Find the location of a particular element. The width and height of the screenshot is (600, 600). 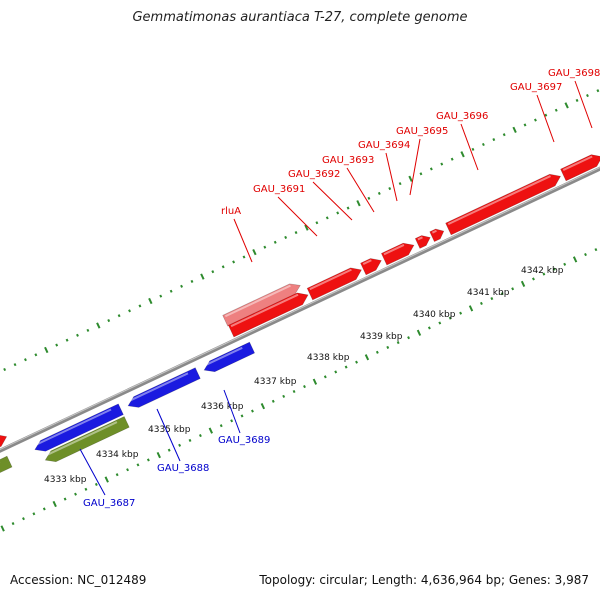

scale-label: 4337 kbp is located at coordinates (275, 382).